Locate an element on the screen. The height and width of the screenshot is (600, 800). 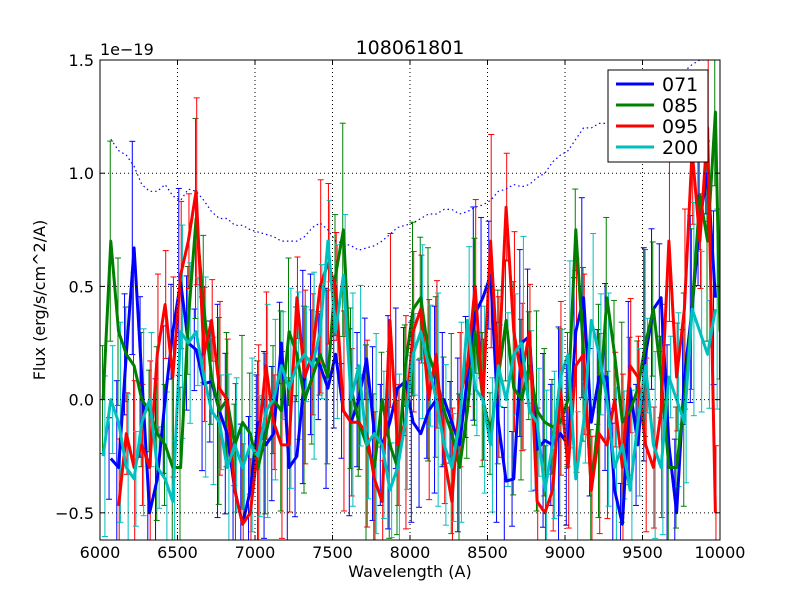
x-tick-label: 10000 is located at coordinates (720, 552).